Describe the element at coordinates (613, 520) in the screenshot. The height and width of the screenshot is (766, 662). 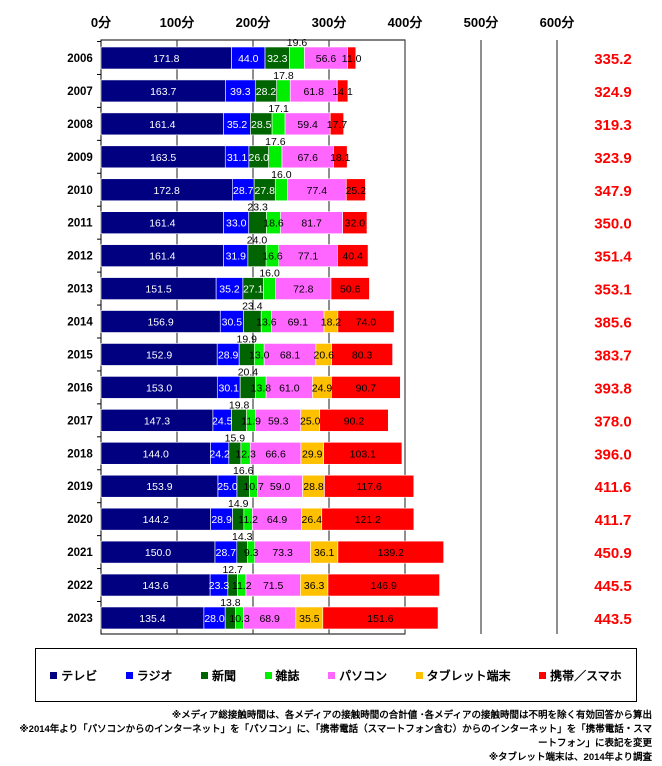
I see `total-label: 411.7` at that location.